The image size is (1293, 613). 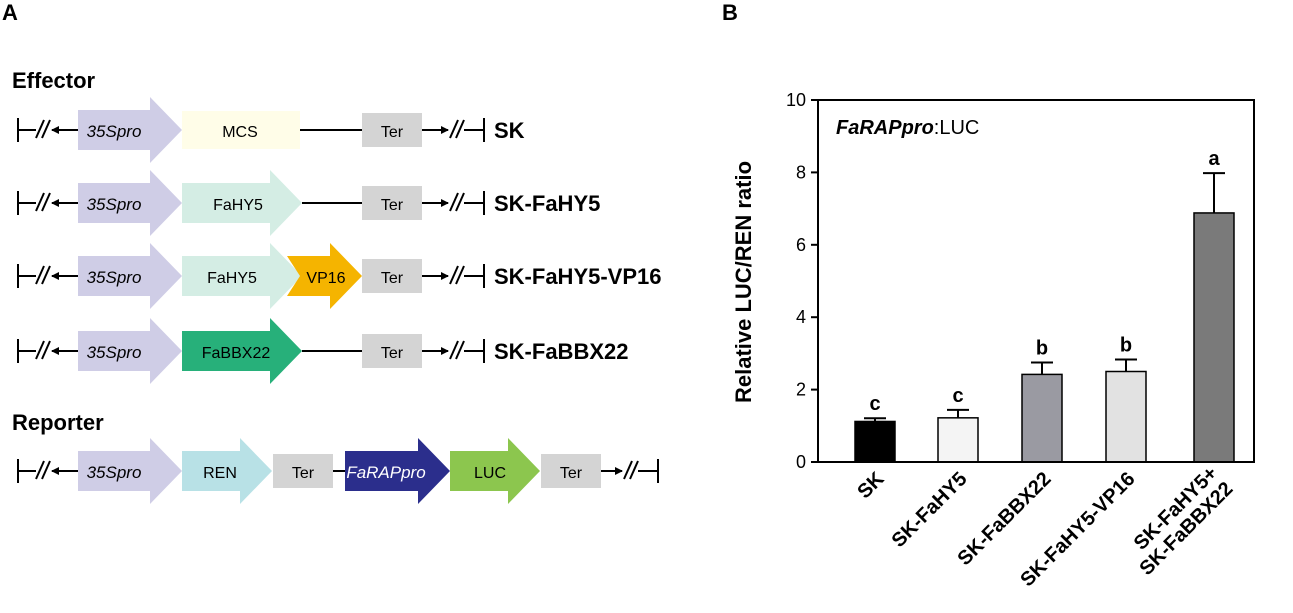 What do you see at coordinates (547, 203) in the screenshot?
I see `construct-name: SK-FaHY5` at bounding box center [547, 203].